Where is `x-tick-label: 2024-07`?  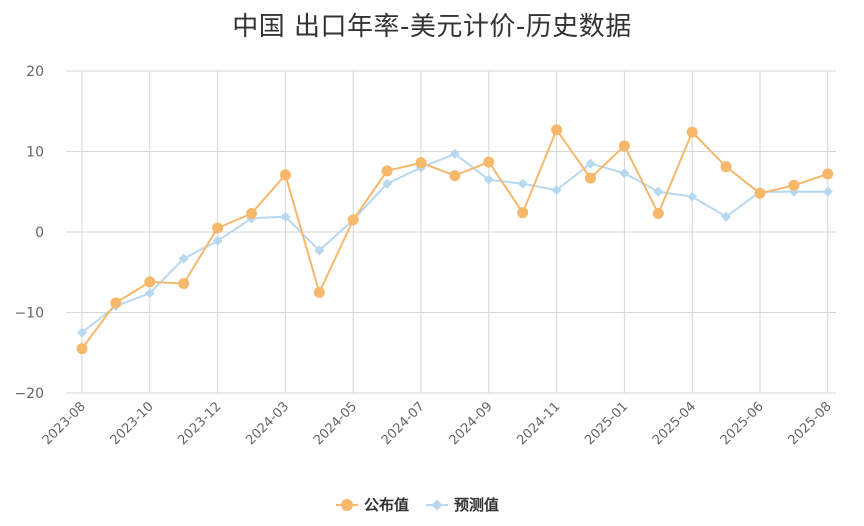 x-tick-label: 2024-07 is located at coordinates (403, 423).